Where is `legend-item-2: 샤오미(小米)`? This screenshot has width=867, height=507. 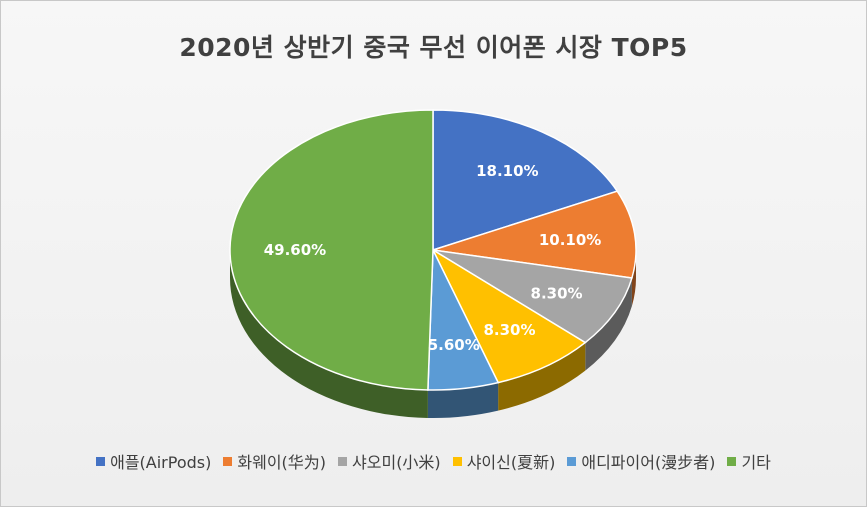 legend-item-2: 샤오미(小米) is located at coordinates (389, 461).